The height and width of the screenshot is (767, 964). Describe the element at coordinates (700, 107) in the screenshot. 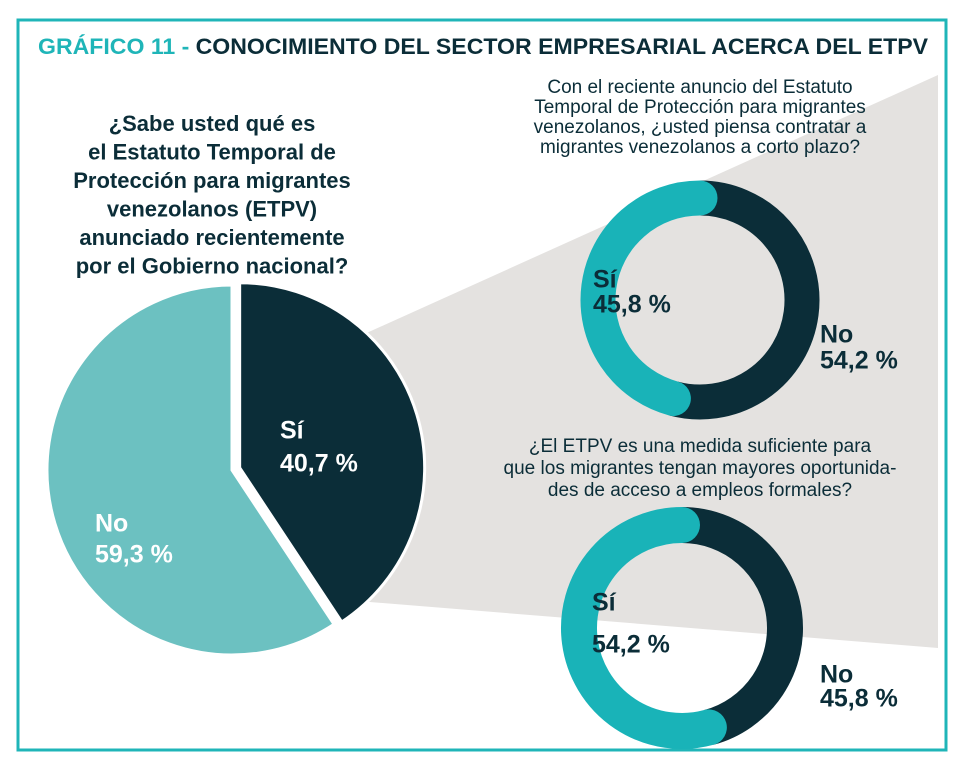

I see `chart-question: Temporal de Protección para migrantes` at that location.